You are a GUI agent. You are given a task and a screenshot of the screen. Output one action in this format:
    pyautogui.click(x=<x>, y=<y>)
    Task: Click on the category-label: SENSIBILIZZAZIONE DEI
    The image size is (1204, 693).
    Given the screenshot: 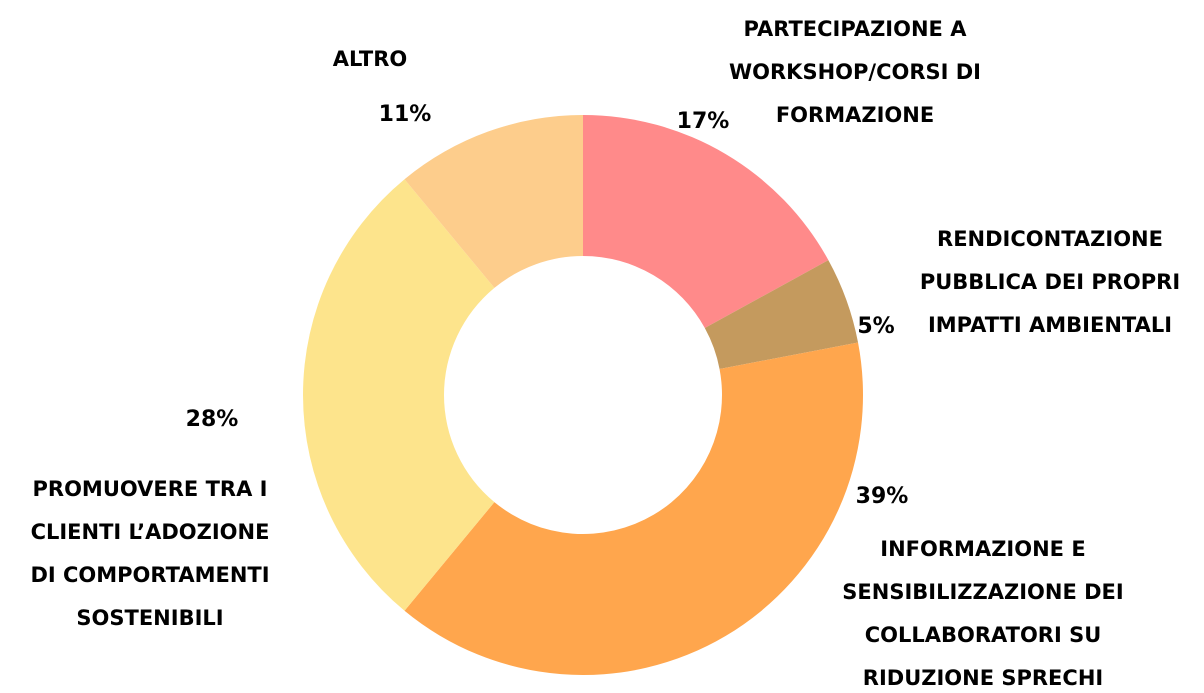 What is the action you would take?
    pyautogui.click(x=982, y=592)
    